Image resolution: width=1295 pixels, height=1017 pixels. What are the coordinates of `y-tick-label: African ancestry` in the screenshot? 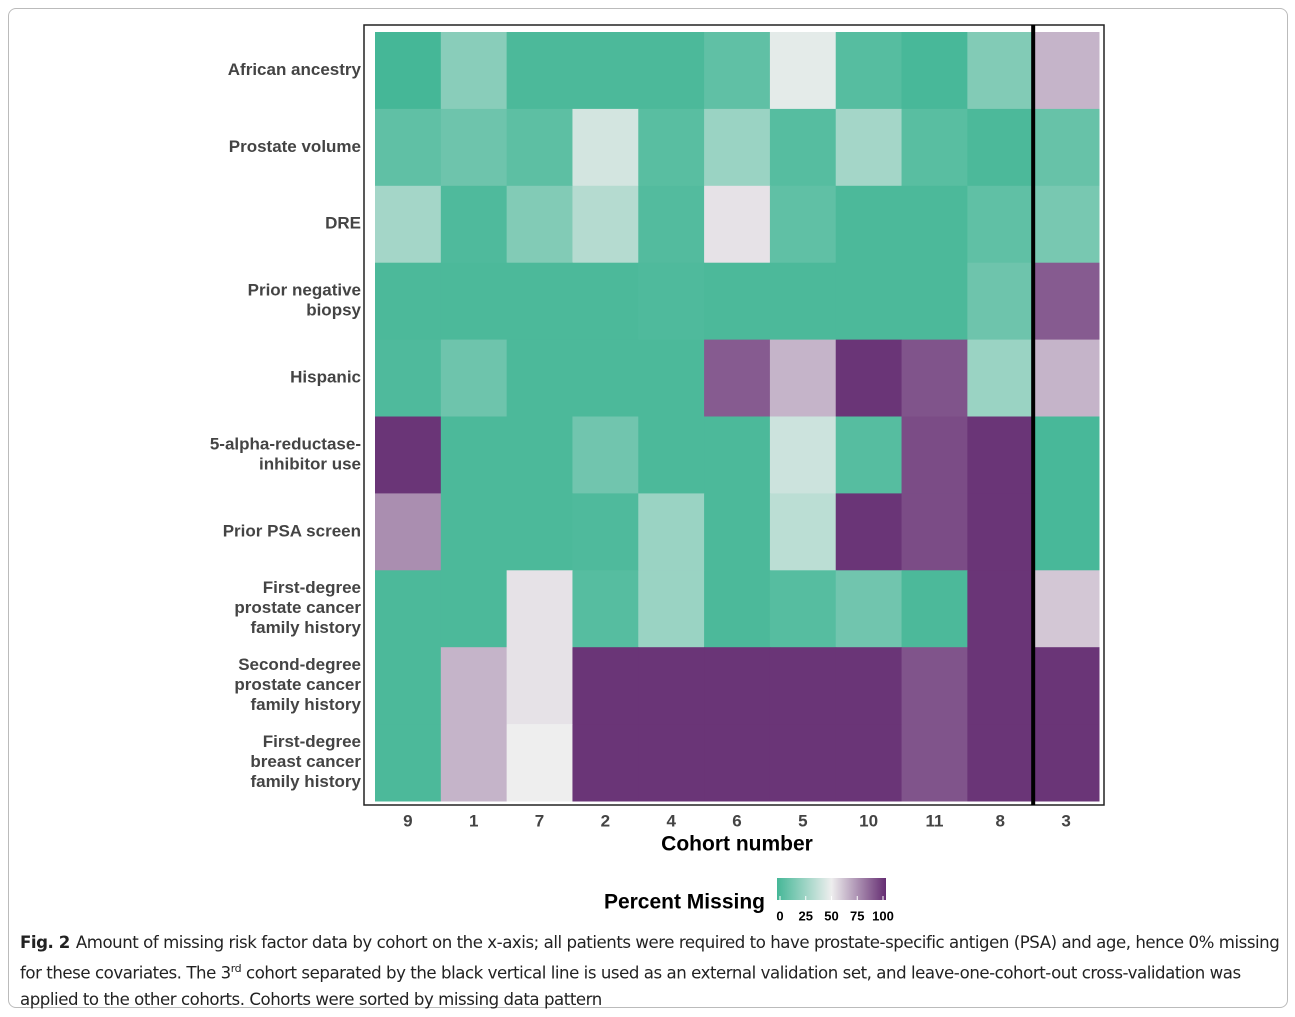 It's located at (295, 69).